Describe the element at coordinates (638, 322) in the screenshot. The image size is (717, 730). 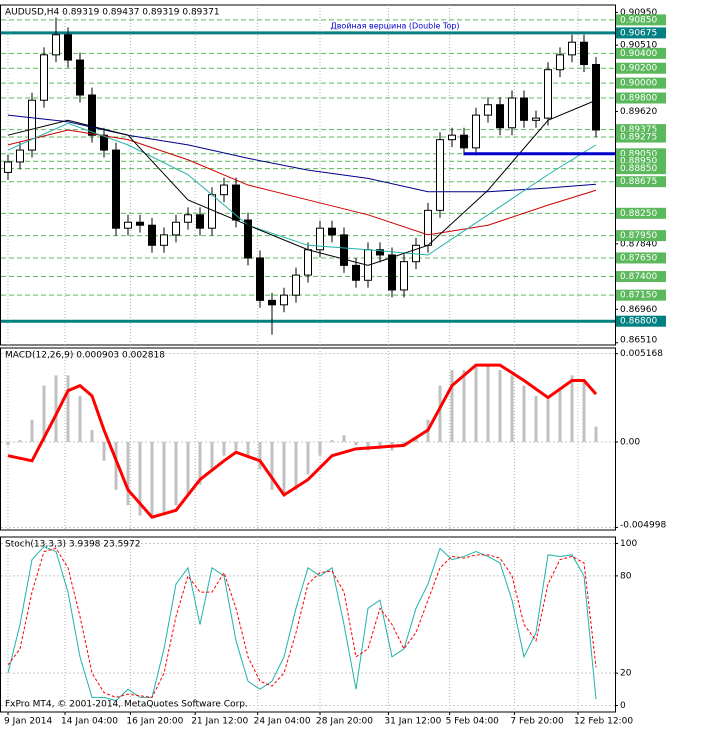
I see `level-label: 0.86800` at that location.